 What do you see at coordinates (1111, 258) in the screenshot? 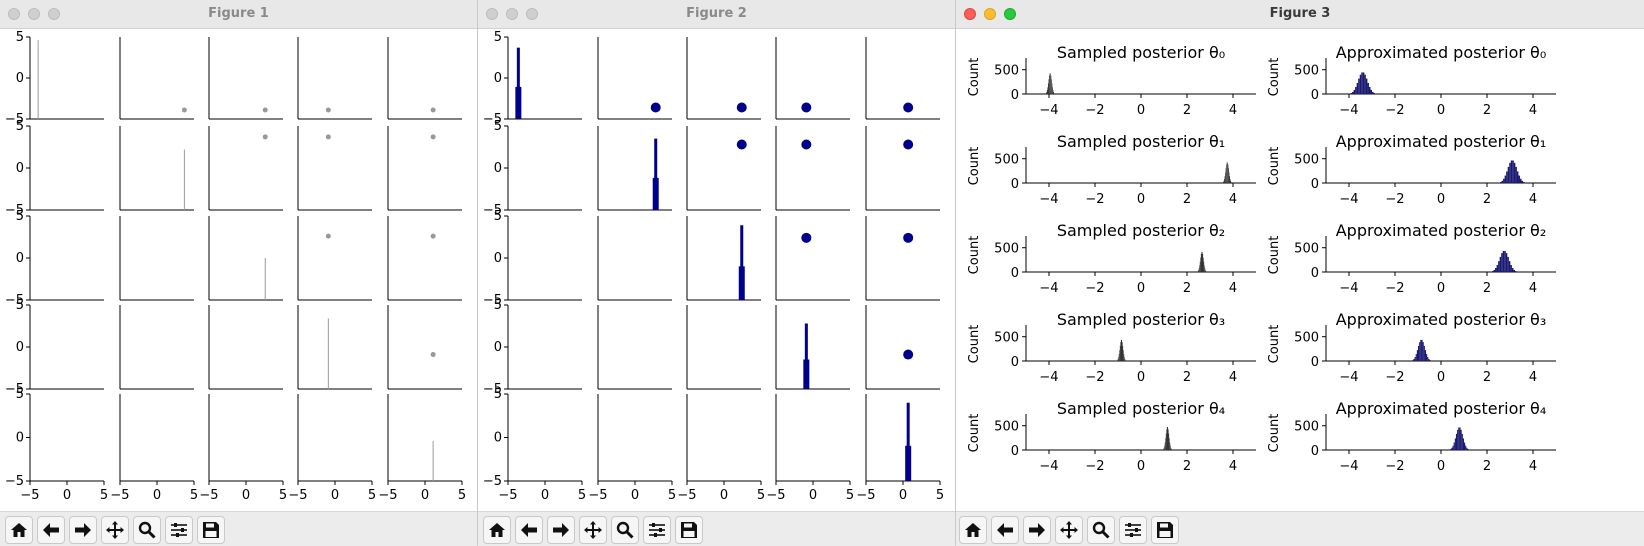
I see `sampled-posterior-plot-2: Sampled posterior θ₂ 0 500 Count −4 −2 0 2 4` at bounding box center [1111, 258].